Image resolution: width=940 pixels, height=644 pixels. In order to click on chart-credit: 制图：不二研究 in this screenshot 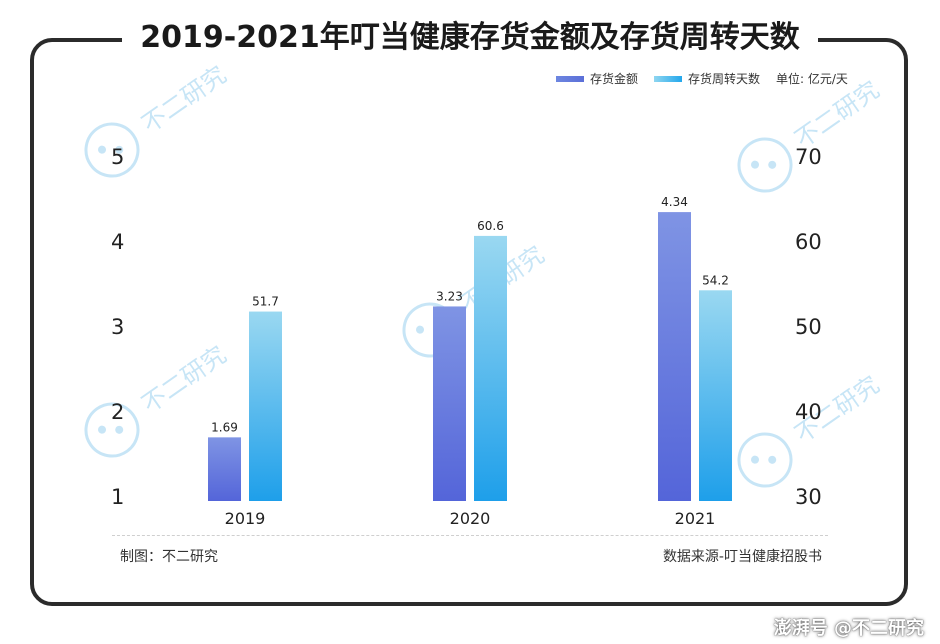, I will do `click(169, 557)`.